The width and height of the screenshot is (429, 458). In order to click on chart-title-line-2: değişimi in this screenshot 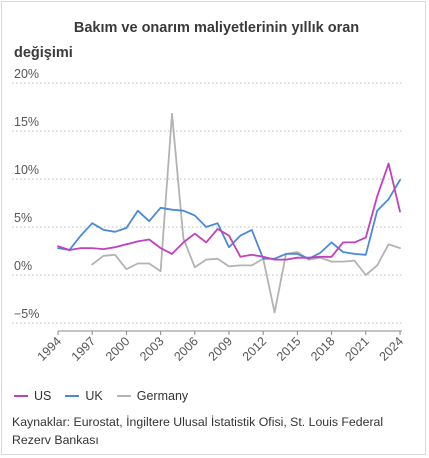, I will do `click(43, 53)`.